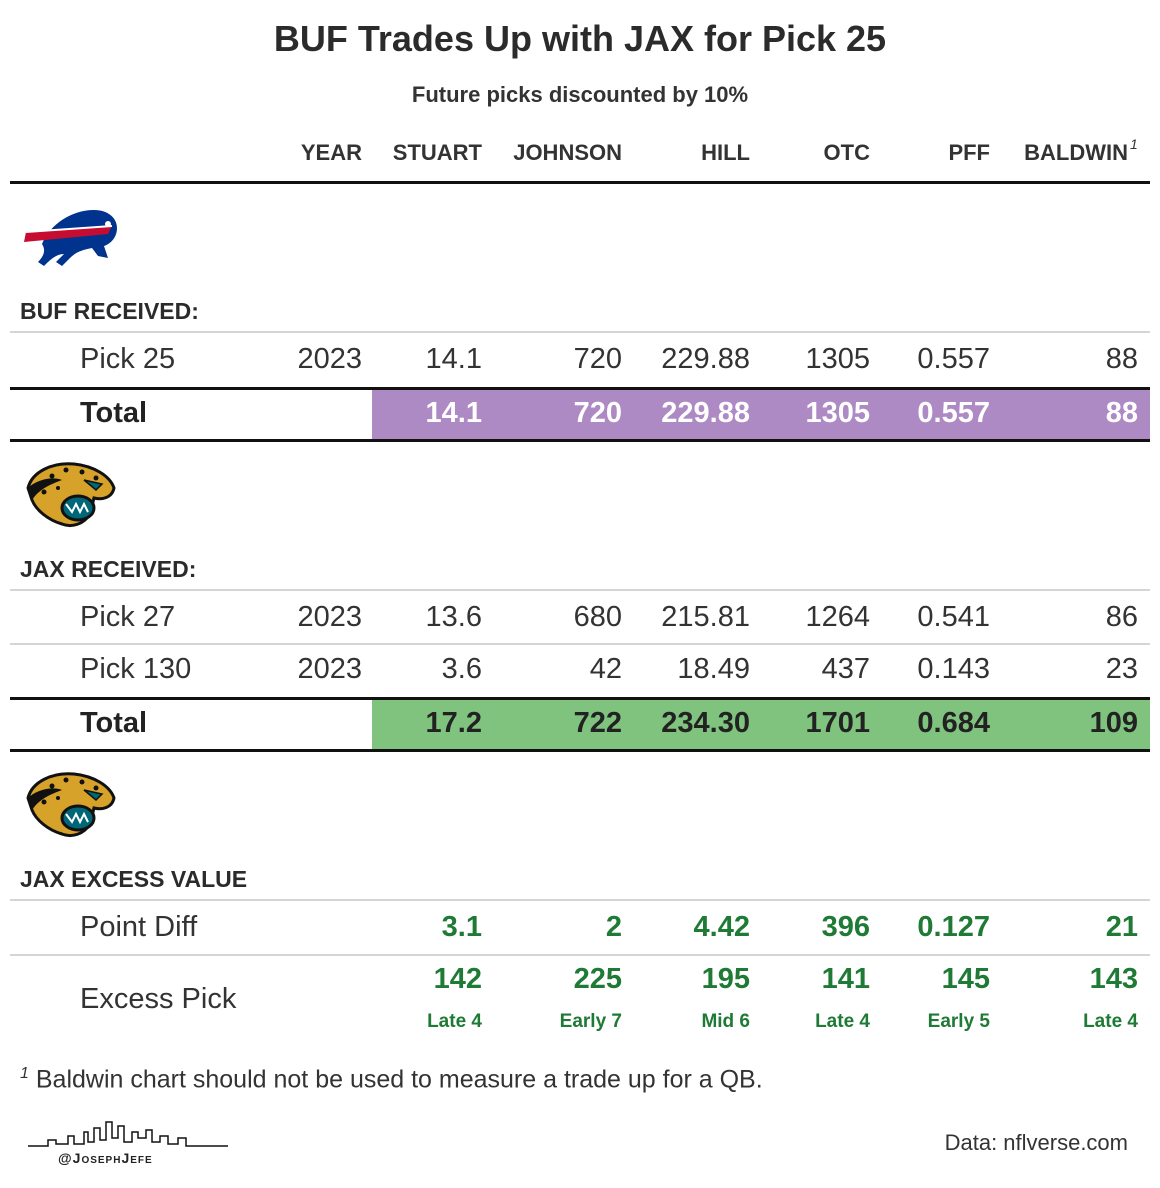  What do you see at coordinates (1076, 152) in the screenshot?
I see `col-baldwin: BALDWIN` at bounding box center [1076, 152].